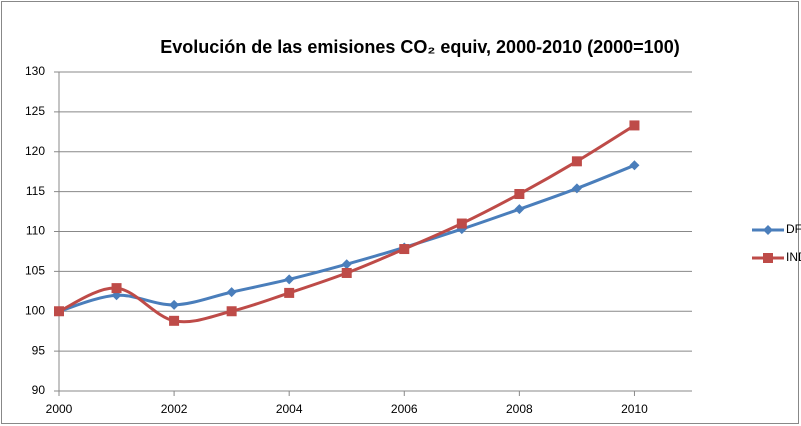  I want to click on legend-label: DF, so click(793, 229).